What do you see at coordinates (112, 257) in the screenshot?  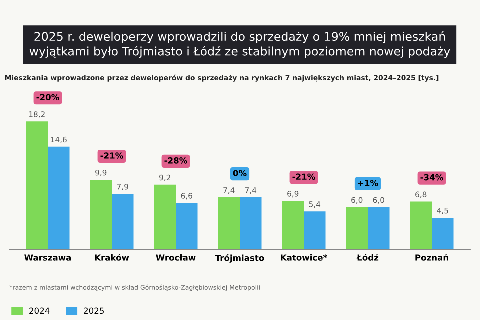 I see `x-tick-label: Kraków` at bounding box center [112, 257].